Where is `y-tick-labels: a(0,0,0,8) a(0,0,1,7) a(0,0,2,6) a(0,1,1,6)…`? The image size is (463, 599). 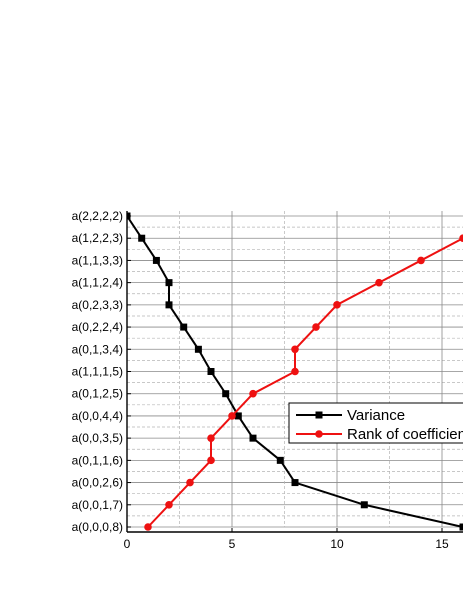
y-tick-labels: a(0,0,0,8) a(0,0,1,7) a(0,0,2,6) a(0,1,1,6)… is located at coordinates (97, 371).